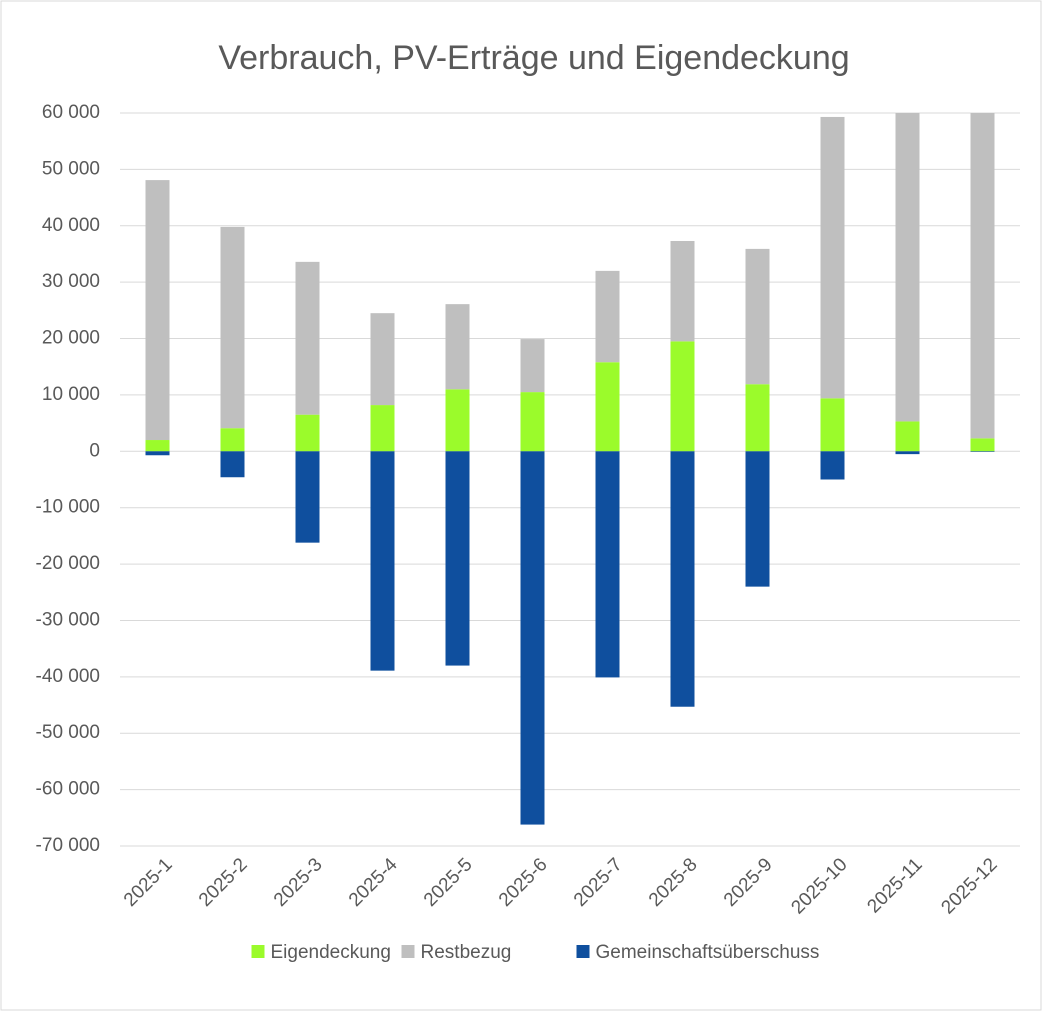 This screenshot has width=1043, height=1017. Describe the element at coordinates (68, 563) in the screenshot. I see `y-tick-label: -20 000` at that location.